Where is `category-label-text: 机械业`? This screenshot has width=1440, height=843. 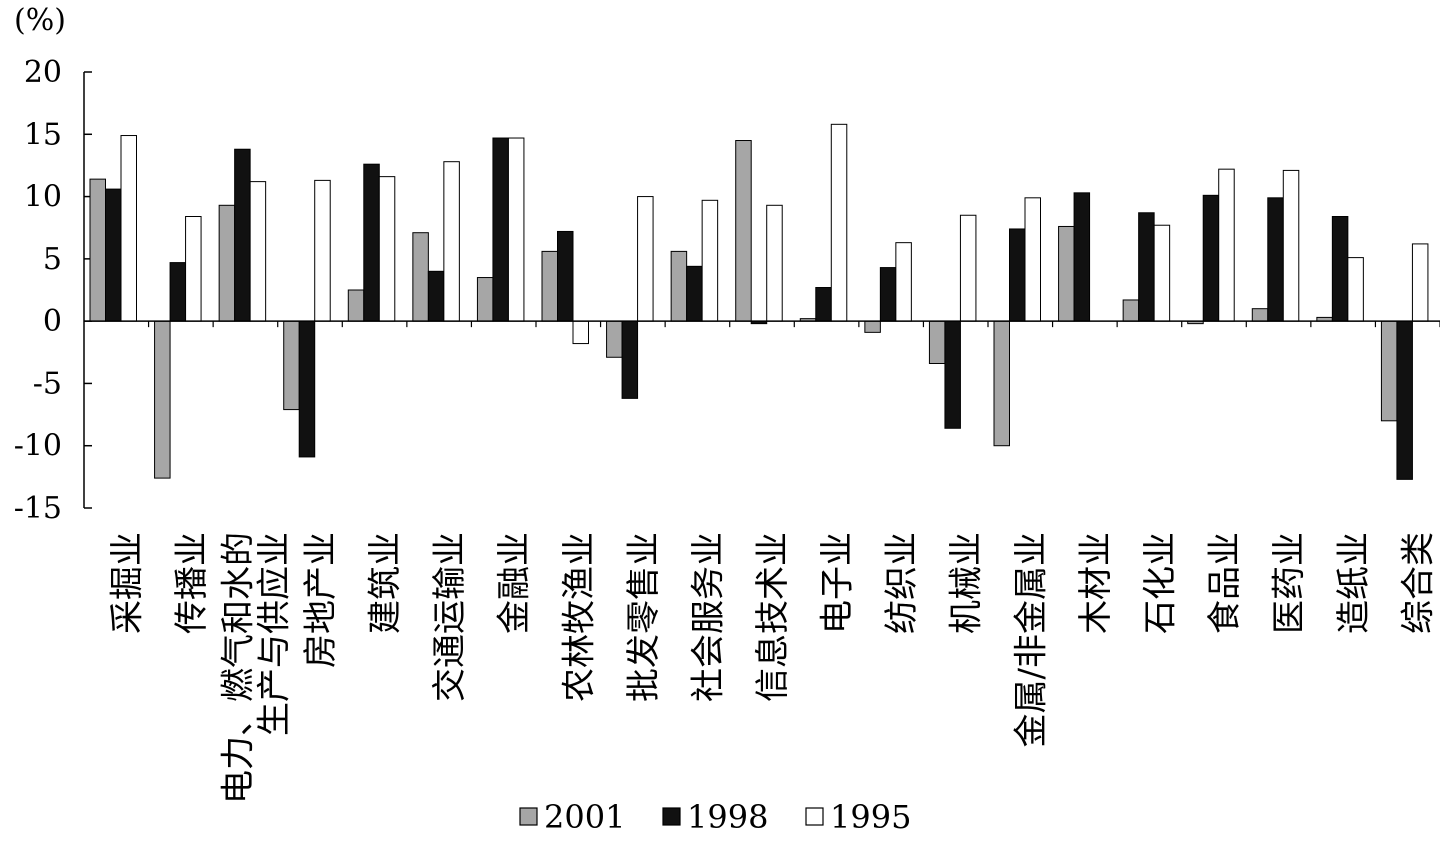 category-label-text: 机械业 is located at coordinates (967, 583).